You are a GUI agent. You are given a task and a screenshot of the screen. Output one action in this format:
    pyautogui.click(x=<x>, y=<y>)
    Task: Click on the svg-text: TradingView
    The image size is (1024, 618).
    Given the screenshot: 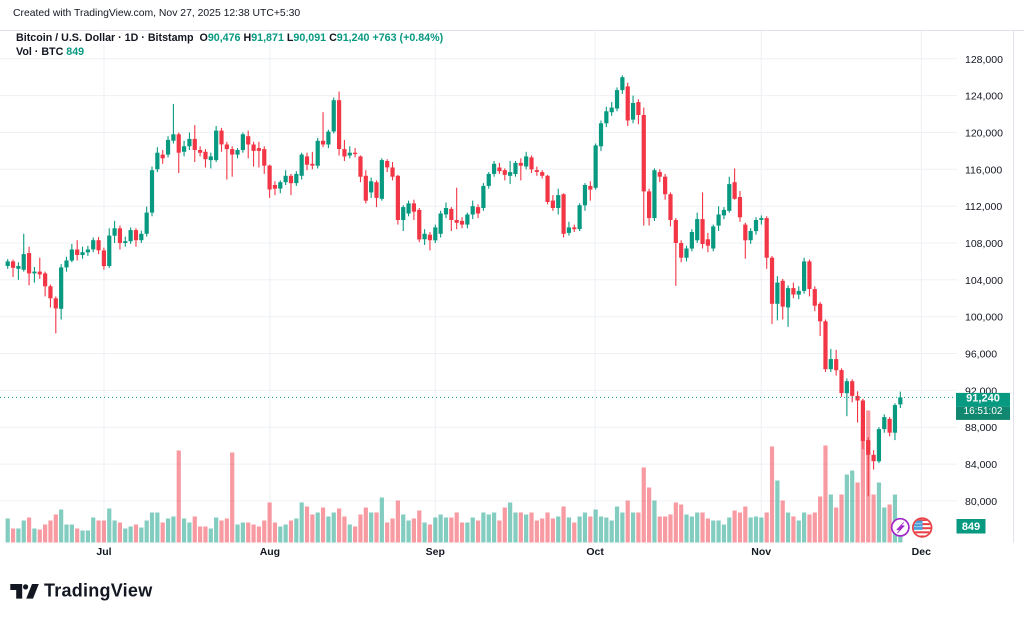 What is the action you would take?
    pyautogui.click(x=98, y=591)
    